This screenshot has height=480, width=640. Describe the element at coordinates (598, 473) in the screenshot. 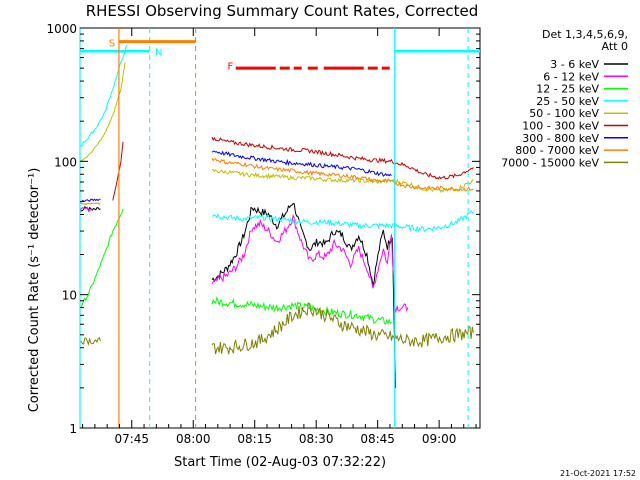

I see `generation-timestamp: 21-Oct-2021 17:52` at that location.